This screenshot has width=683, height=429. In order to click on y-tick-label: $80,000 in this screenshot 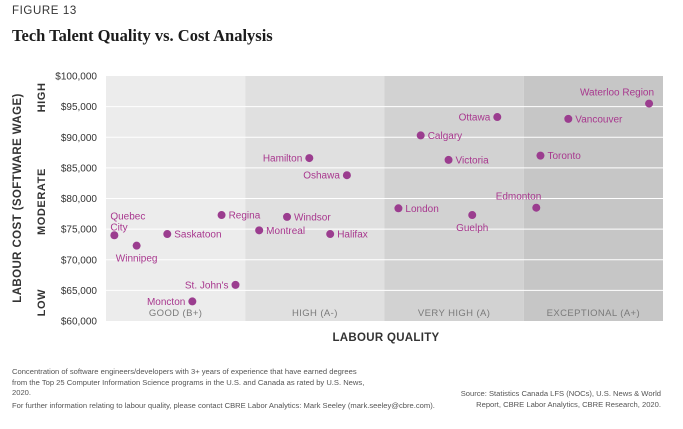, I will do `click(79, 199)`.